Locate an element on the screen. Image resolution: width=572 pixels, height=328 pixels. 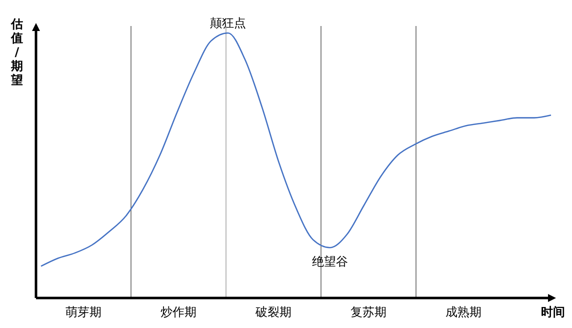
text: 炒作期 is located at coordinates (178, 312).